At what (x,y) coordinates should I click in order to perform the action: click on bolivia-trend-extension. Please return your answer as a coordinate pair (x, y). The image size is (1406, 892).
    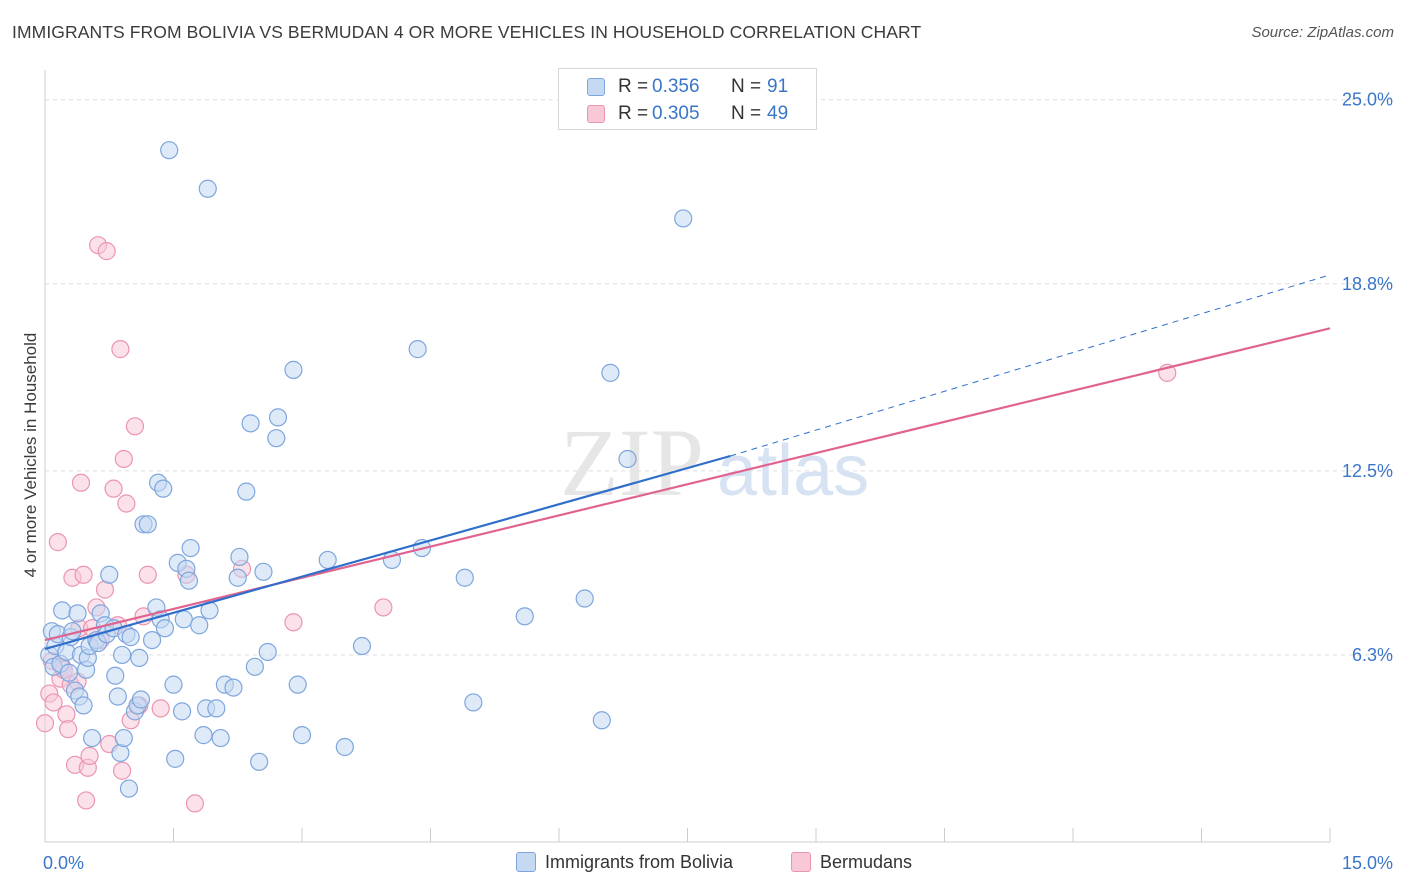
    Looking at the image, I should click on (1030, 365).